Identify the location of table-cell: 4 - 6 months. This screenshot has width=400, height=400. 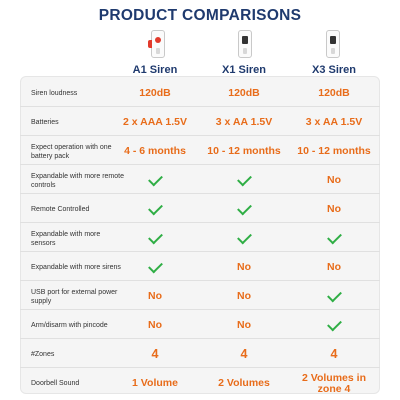
(155, 151).